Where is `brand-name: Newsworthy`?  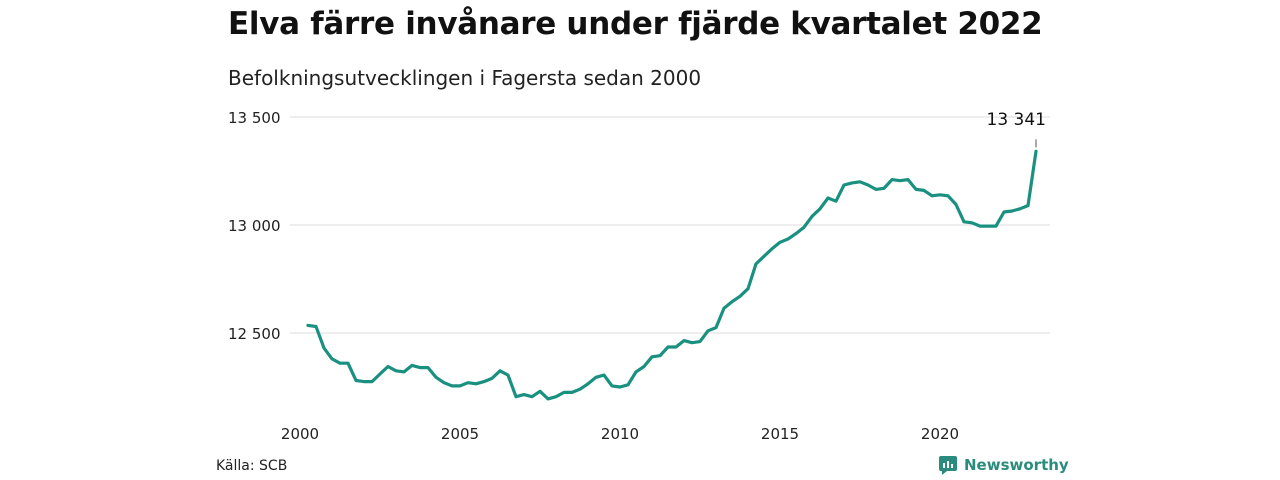 brand-name: Newsworthy is located at coordinates (1016, 465).